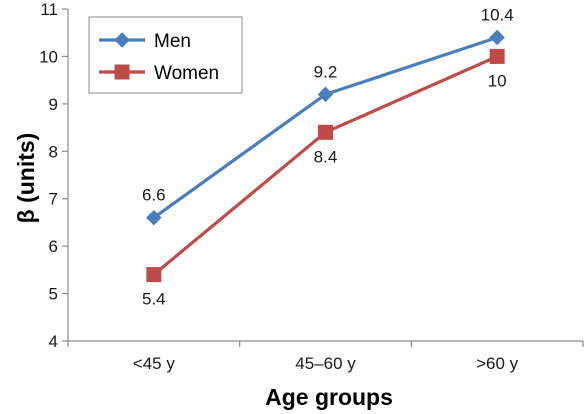 This screenshot has height=414, width=586. Describe the element at coordinates (53, 104) in the screenshot. I see `y-tick-label: 9` at that location.